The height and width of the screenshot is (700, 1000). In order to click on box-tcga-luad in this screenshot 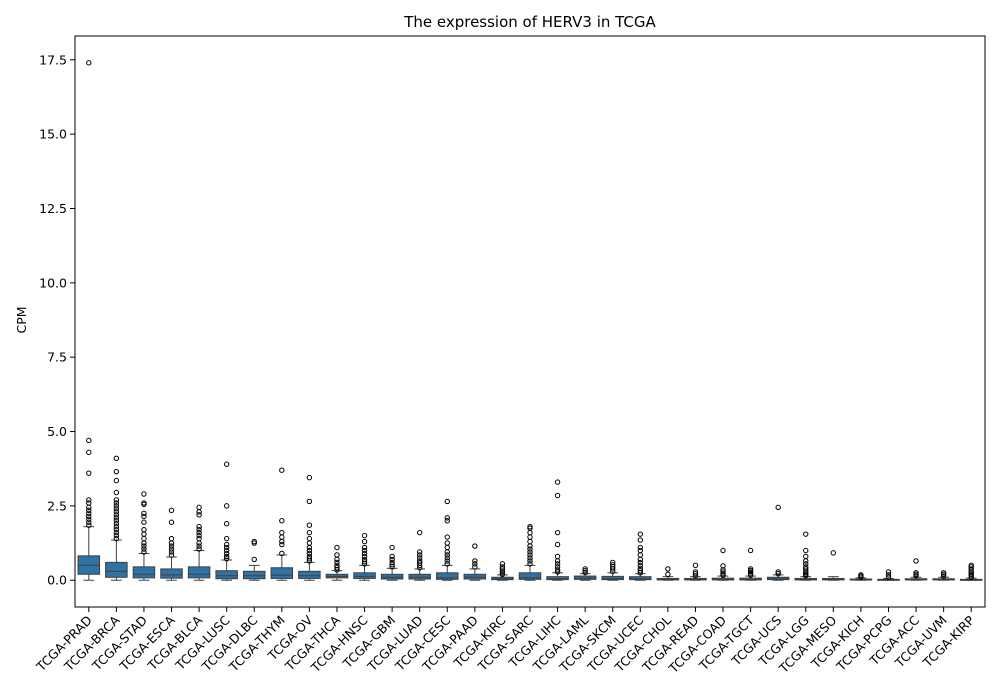, I will do `click(419, 555)`.